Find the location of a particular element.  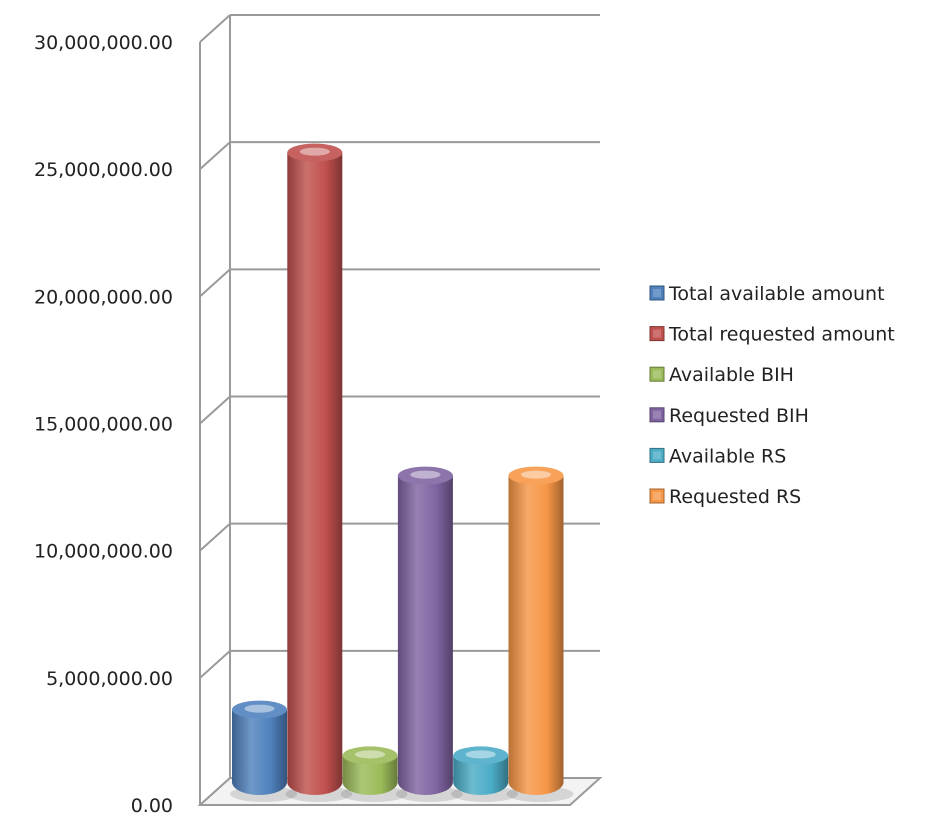

legend-item: Total available amount is located at coordinates (767, 294).